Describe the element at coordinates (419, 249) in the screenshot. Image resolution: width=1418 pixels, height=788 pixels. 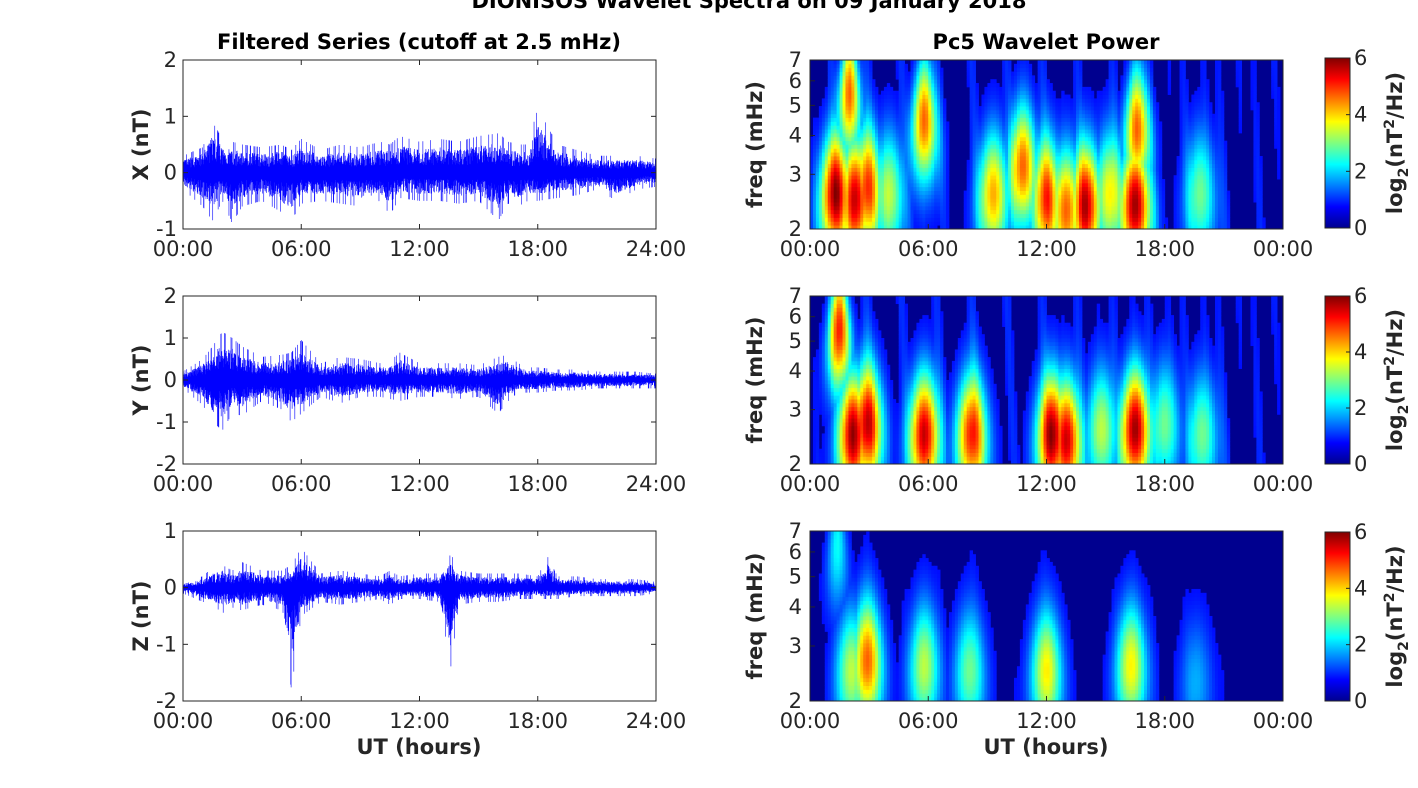
I see `x-tick-label: 12:00` at that location.